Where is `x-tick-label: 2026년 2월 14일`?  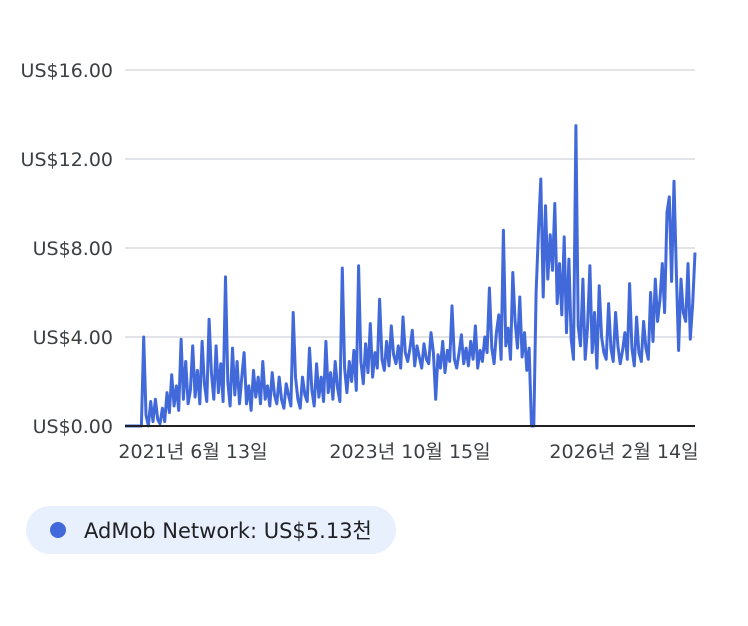
x-tick-label: 2026년 2월 14일 is located at coordinates (623, 452).